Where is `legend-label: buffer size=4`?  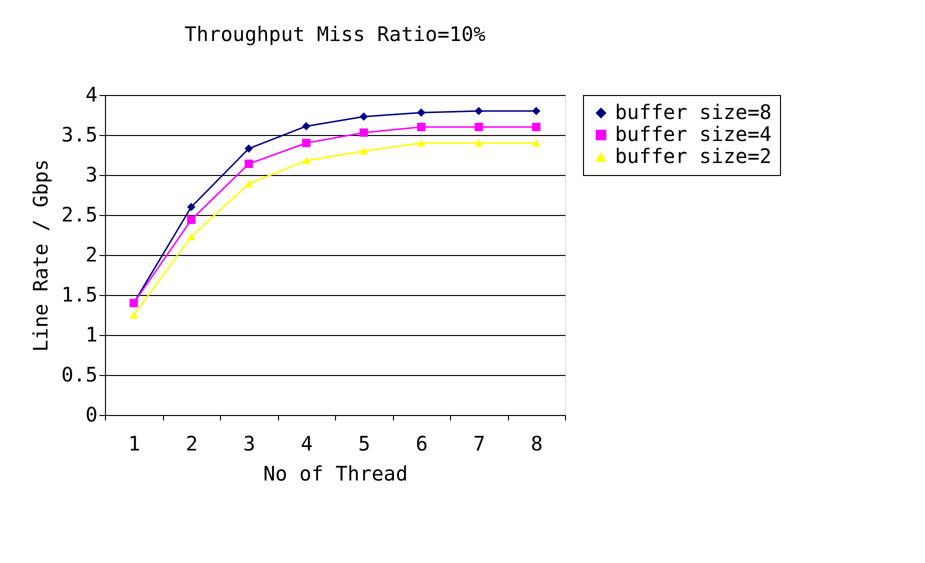
legend-label: buffer size=4 is located at coordinates (693, 134).